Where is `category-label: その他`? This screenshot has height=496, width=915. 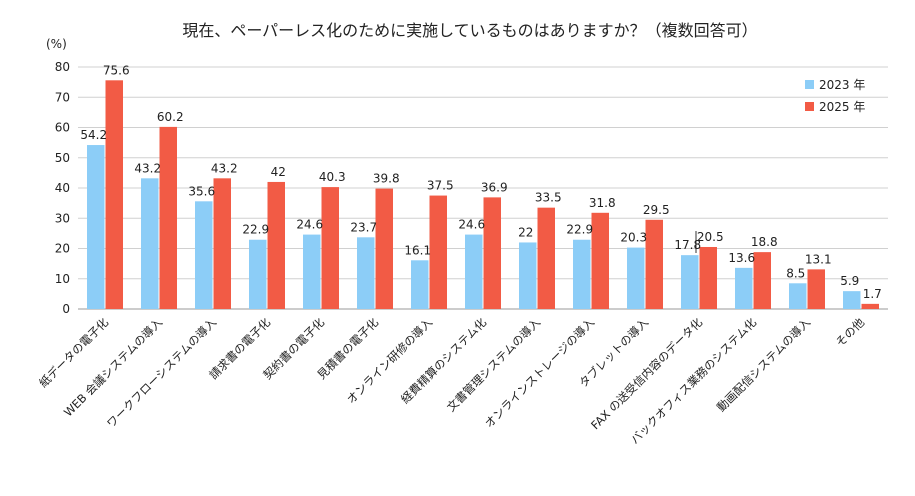 category-label: その他 is located at coordinates (850, 332).